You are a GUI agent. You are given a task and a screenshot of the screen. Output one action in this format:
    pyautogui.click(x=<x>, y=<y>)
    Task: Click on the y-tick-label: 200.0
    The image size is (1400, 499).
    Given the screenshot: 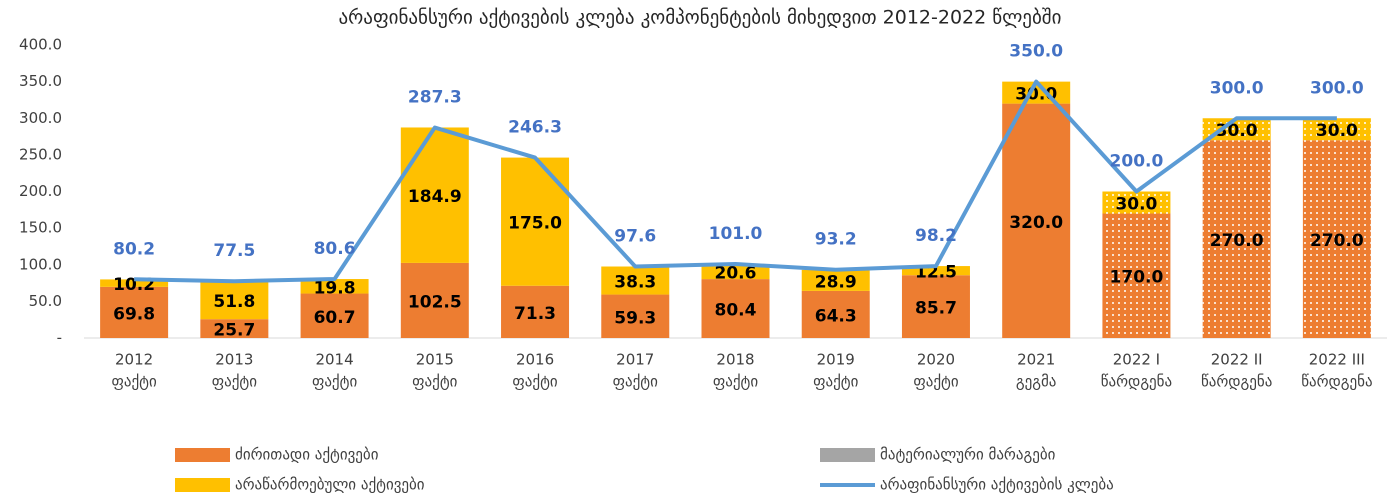 What is the action you would take?
    pyautogui.click(x=40, y=191)
    